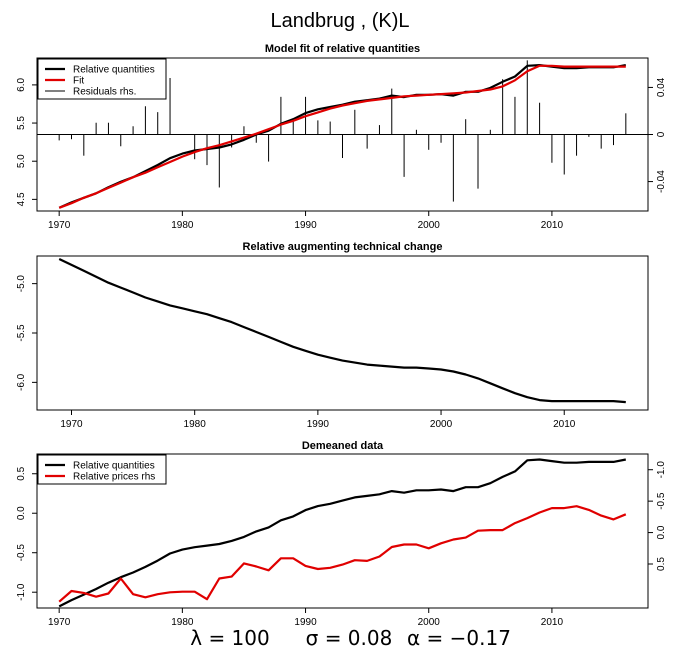  Describe the element at coordinates (661, 470) in the screenshot. I see `y-right-tick-label: -1.0` at that location.